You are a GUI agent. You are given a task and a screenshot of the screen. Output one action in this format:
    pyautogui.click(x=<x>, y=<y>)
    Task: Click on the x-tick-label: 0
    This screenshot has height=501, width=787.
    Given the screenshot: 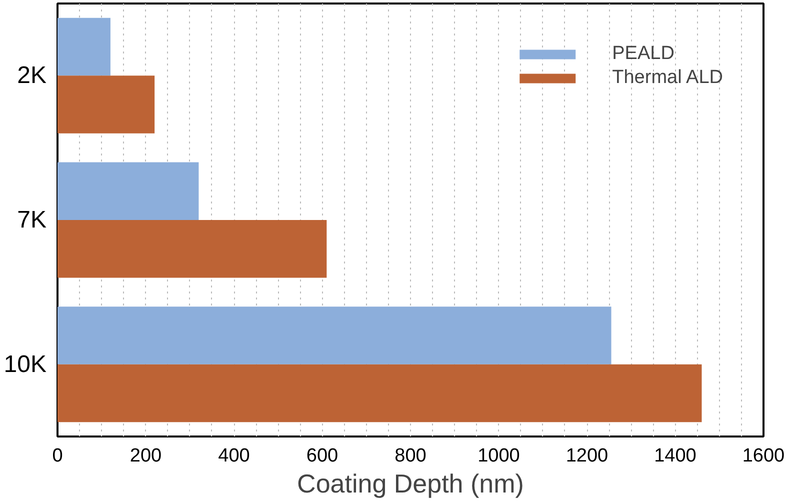 What is the action you would take?
    pyautogui.click(x=57, y=456)
    